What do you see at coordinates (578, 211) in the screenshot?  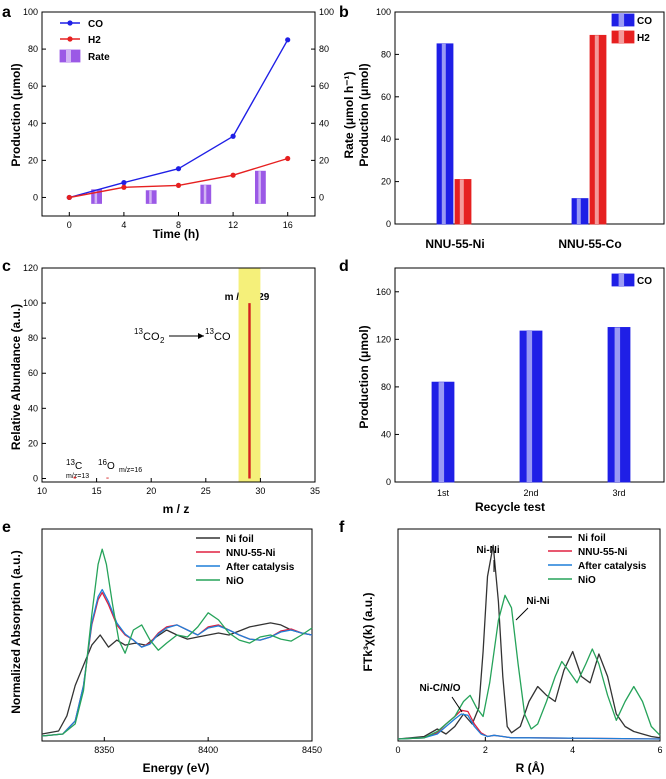 I see `b-bar-co-shine` at bounding box center [578, 211].